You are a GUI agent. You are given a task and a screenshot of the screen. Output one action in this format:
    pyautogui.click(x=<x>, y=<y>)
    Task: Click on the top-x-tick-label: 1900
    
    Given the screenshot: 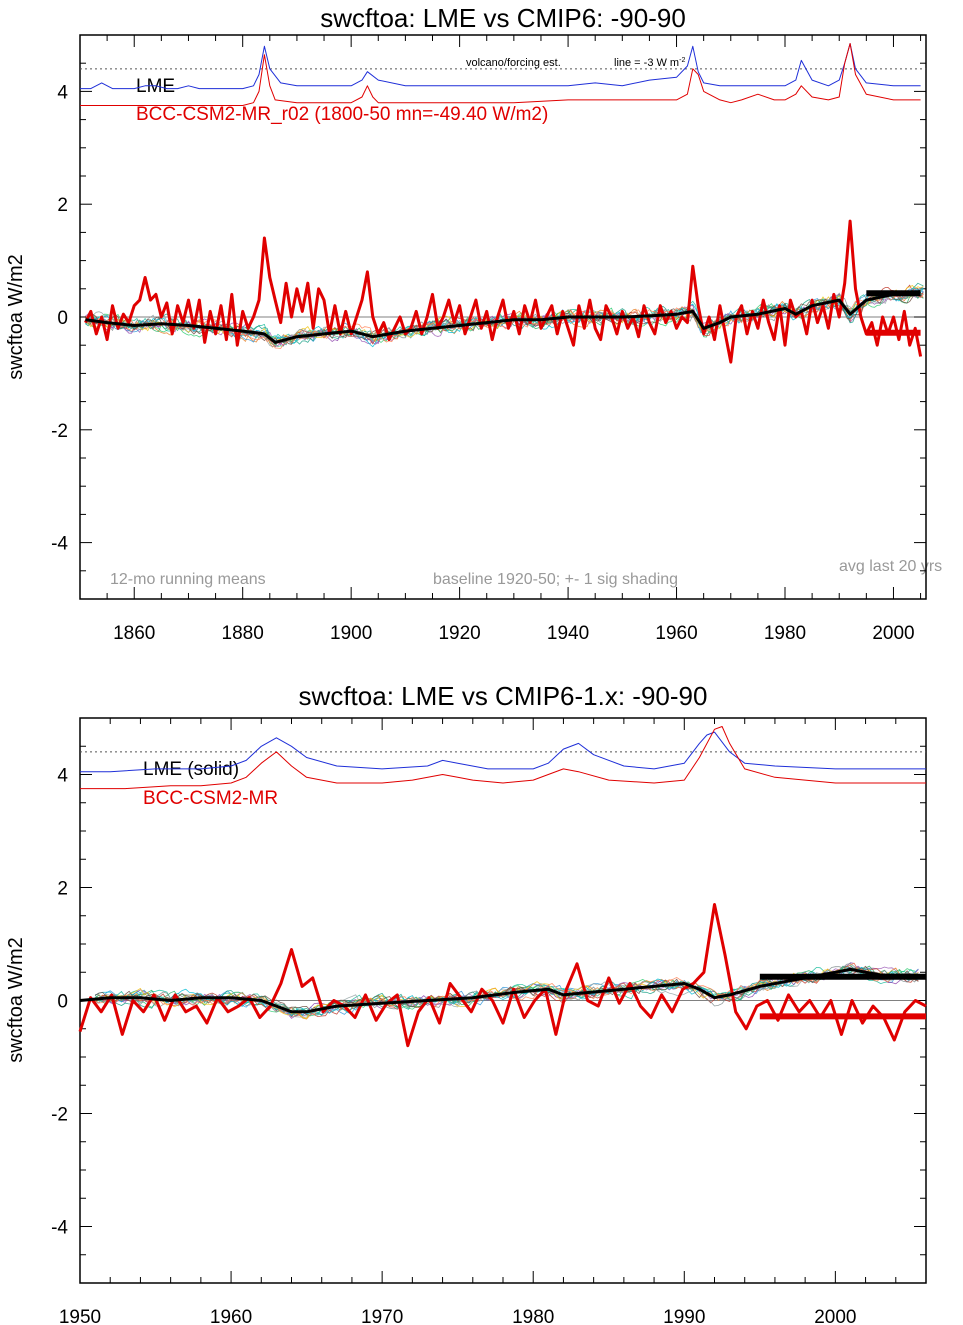 What is the action you would take?
    pyautogui.click(x=351, y=633)
    